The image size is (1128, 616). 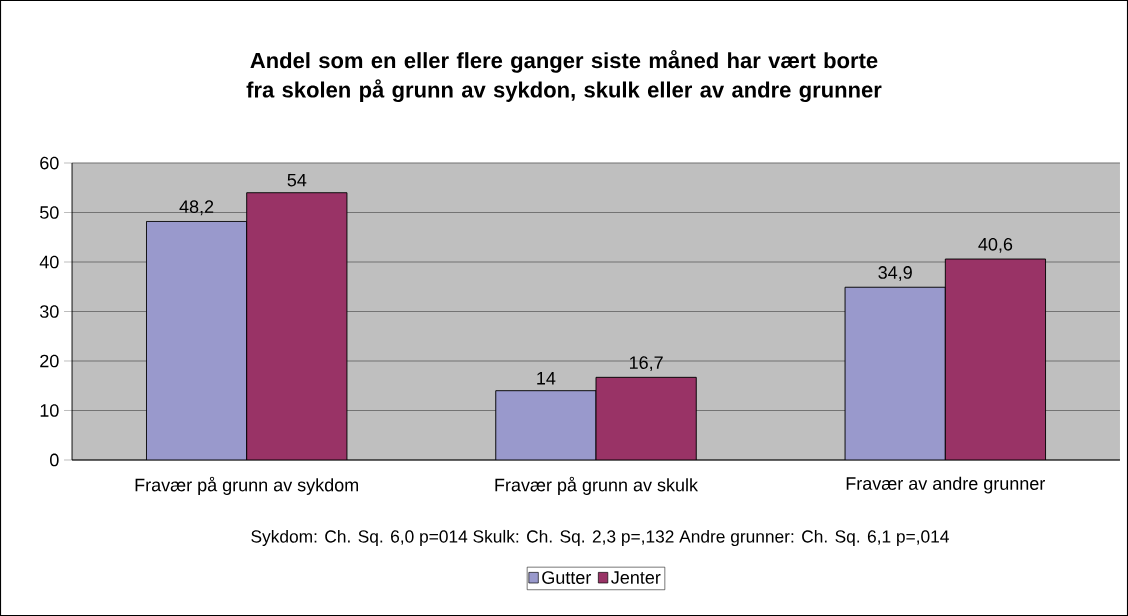 I want to click on data-label: 54, so click(x=297, y=180).